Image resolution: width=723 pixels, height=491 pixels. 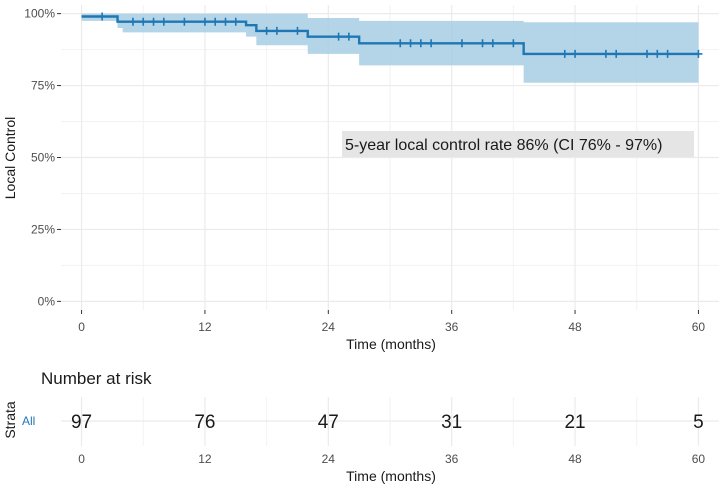 What do you see at coordinates (96, 378) in the screenshot?
I see `risk-table-title: Number at risk` at bounding box center [96, 378].